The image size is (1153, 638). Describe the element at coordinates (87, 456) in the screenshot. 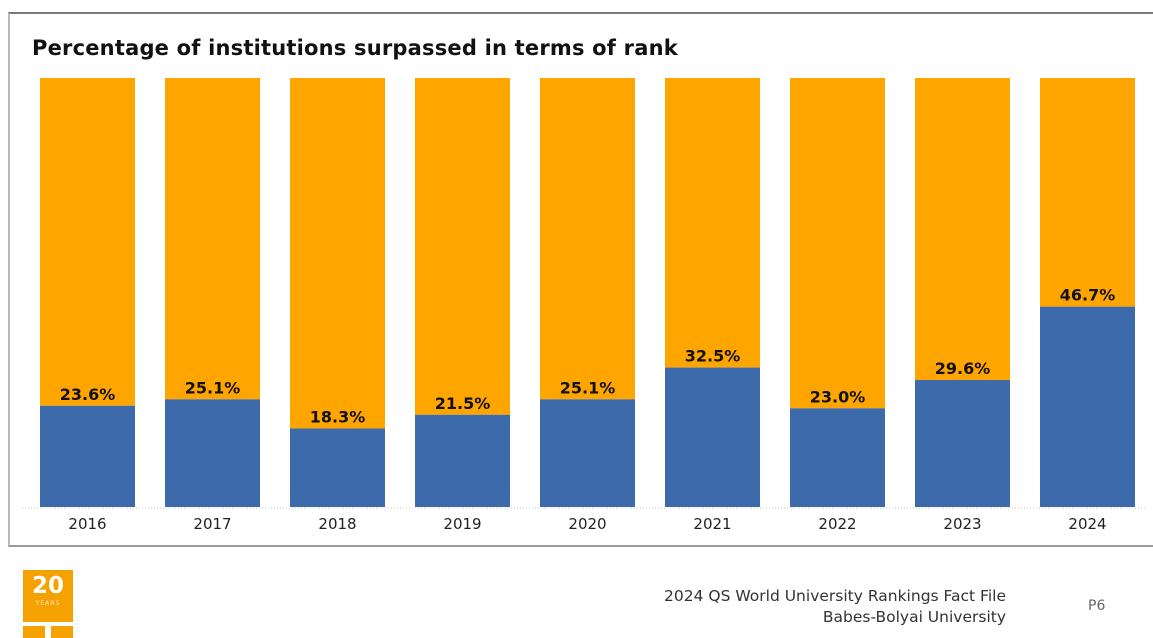

I see `bar-value-2016` at that location.